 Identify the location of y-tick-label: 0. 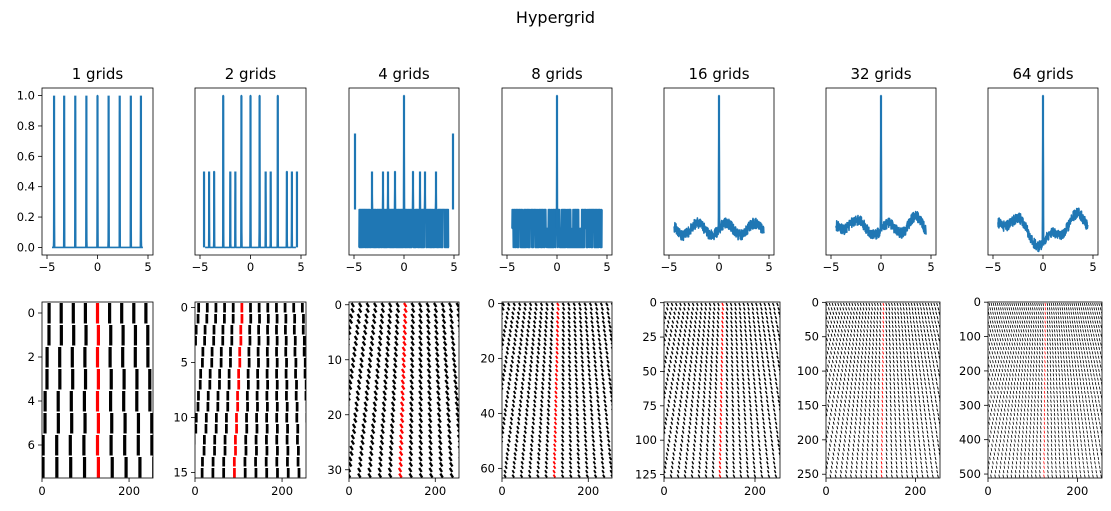
(184, 308).